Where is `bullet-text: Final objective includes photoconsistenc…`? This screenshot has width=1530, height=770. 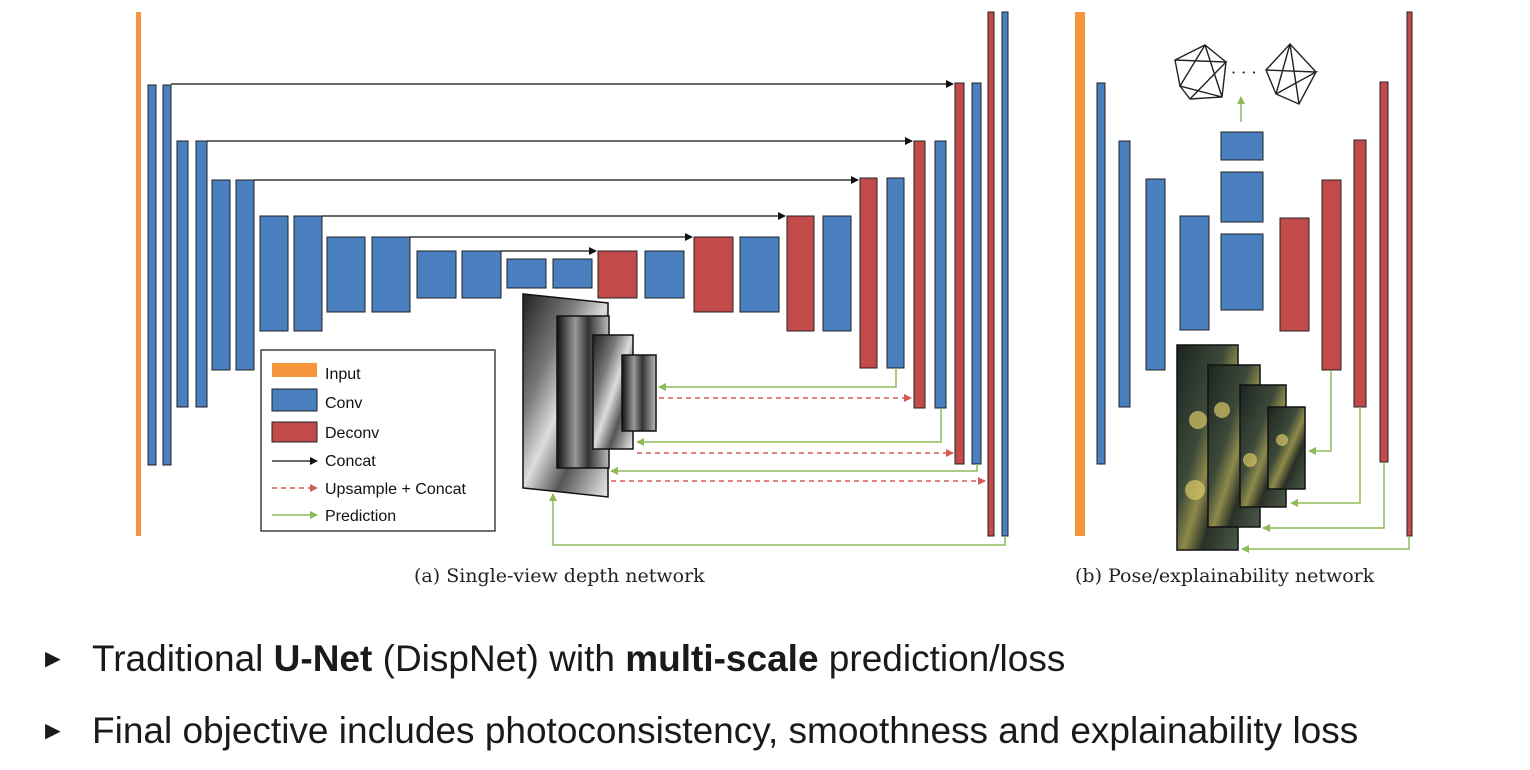
bullet-text: Final objective includes photoconsistenc… is located at coordinates (725, 730).